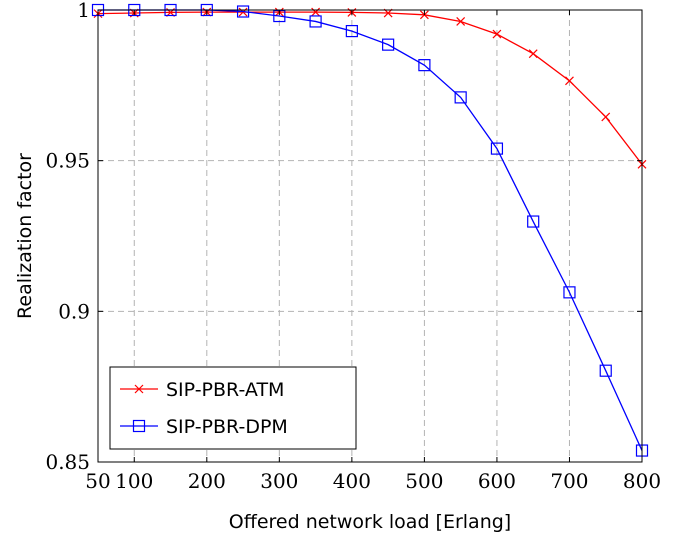 The image size is (687, 540). Describe the element at coordinates (352, 481) in the screenshot. I see `x-tick-label: 400` at that location.